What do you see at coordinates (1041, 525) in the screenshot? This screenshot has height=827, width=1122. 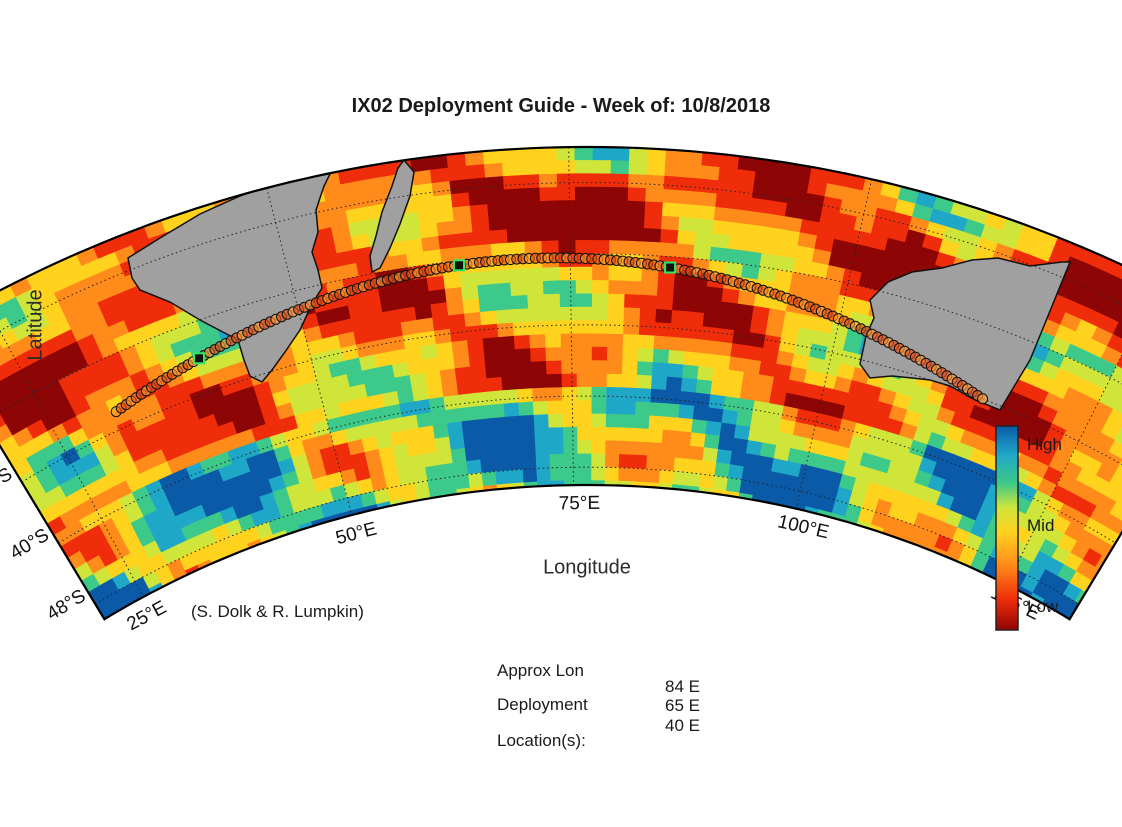 I see `colorbar-label-mid: Mid` at bounding box center [1041, 525].